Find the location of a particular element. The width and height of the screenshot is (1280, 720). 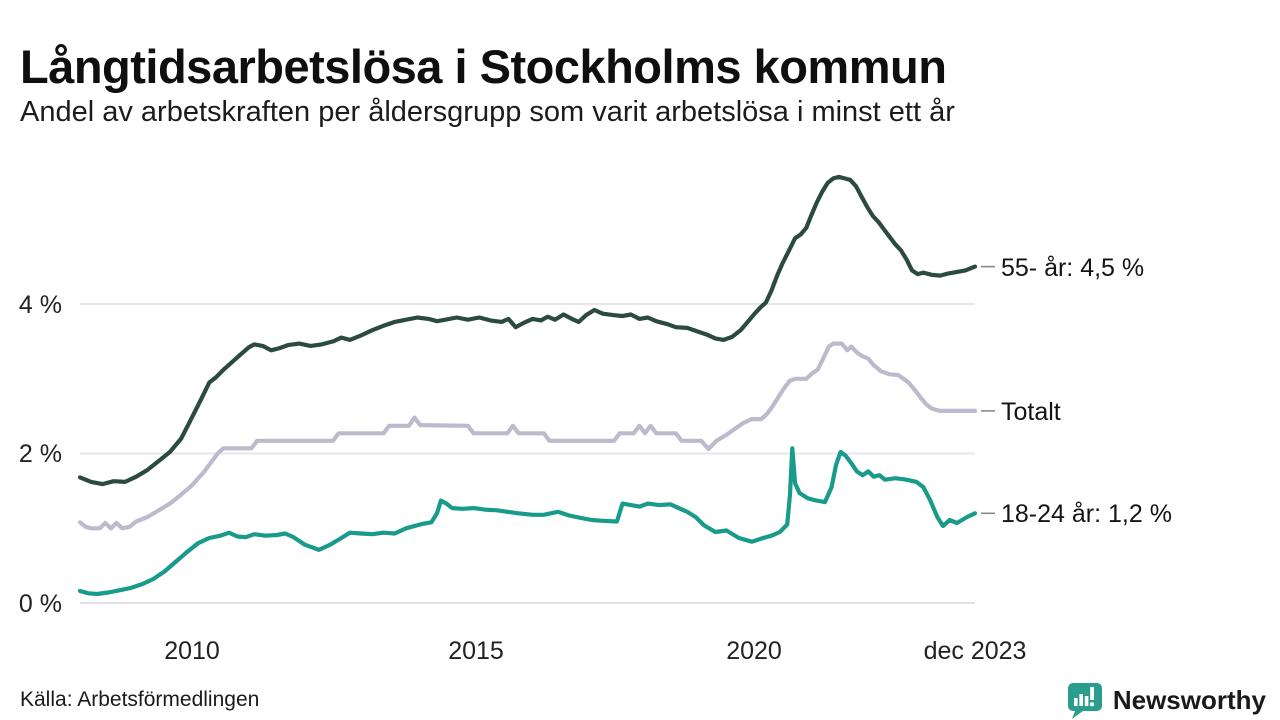

y-axis-tick-label: 4 % is located at coordinates (40, 305).